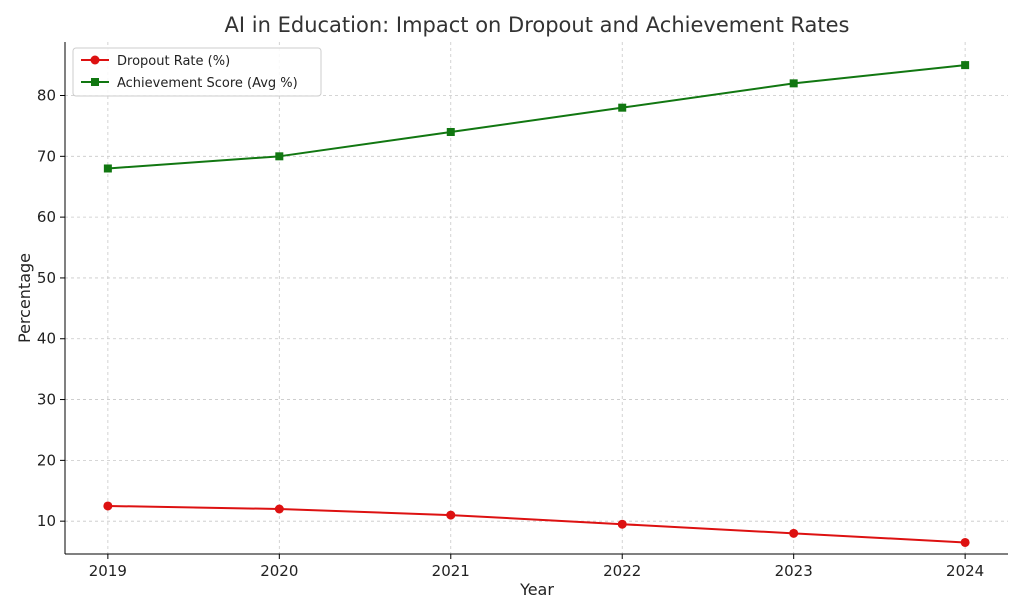 The width and height of the screenshot is (1024, 614). I want to click on x-tick-label: 2019, so click(108, 571).